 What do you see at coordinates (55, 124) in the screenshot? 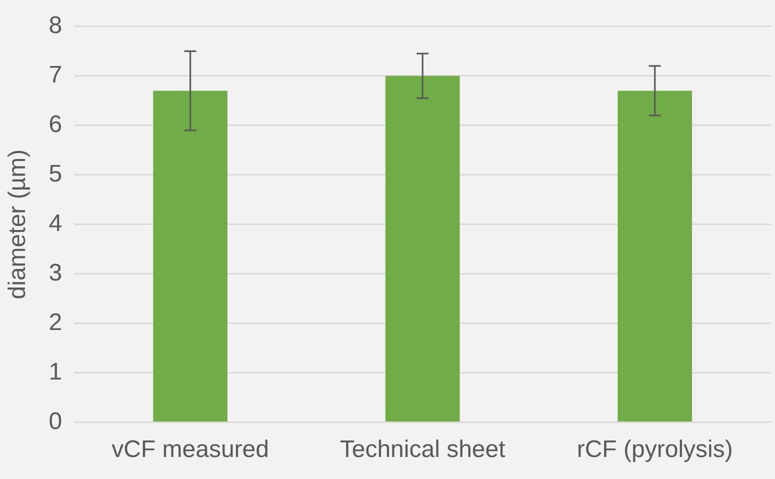
I see `y-tick-label: 6` at bounding box center [55, 124].